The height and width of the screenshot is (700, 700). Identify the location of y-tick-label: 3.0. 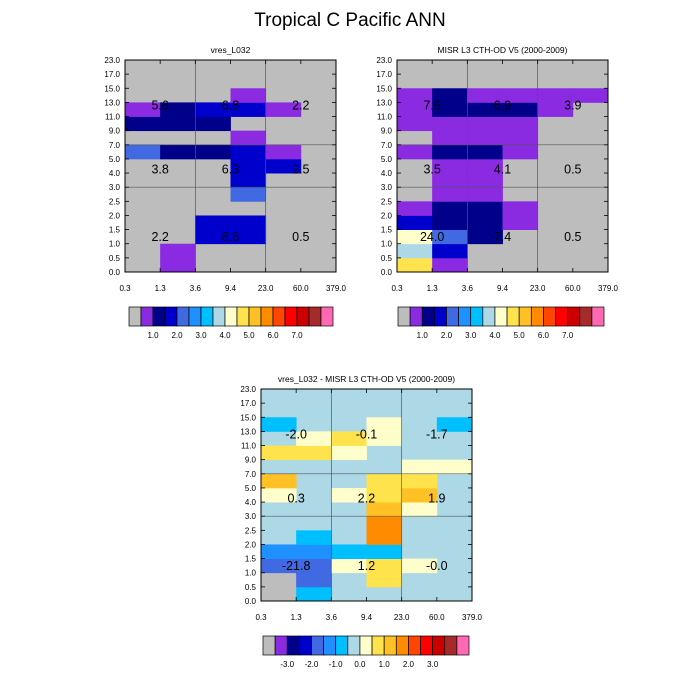
(115, 187).